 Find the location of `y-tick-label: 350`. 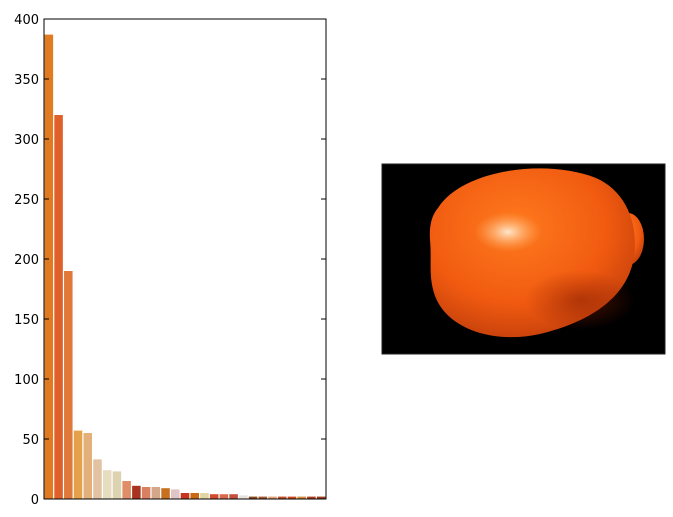

y-tick-label: 350 is located at coordinates (26, 80).